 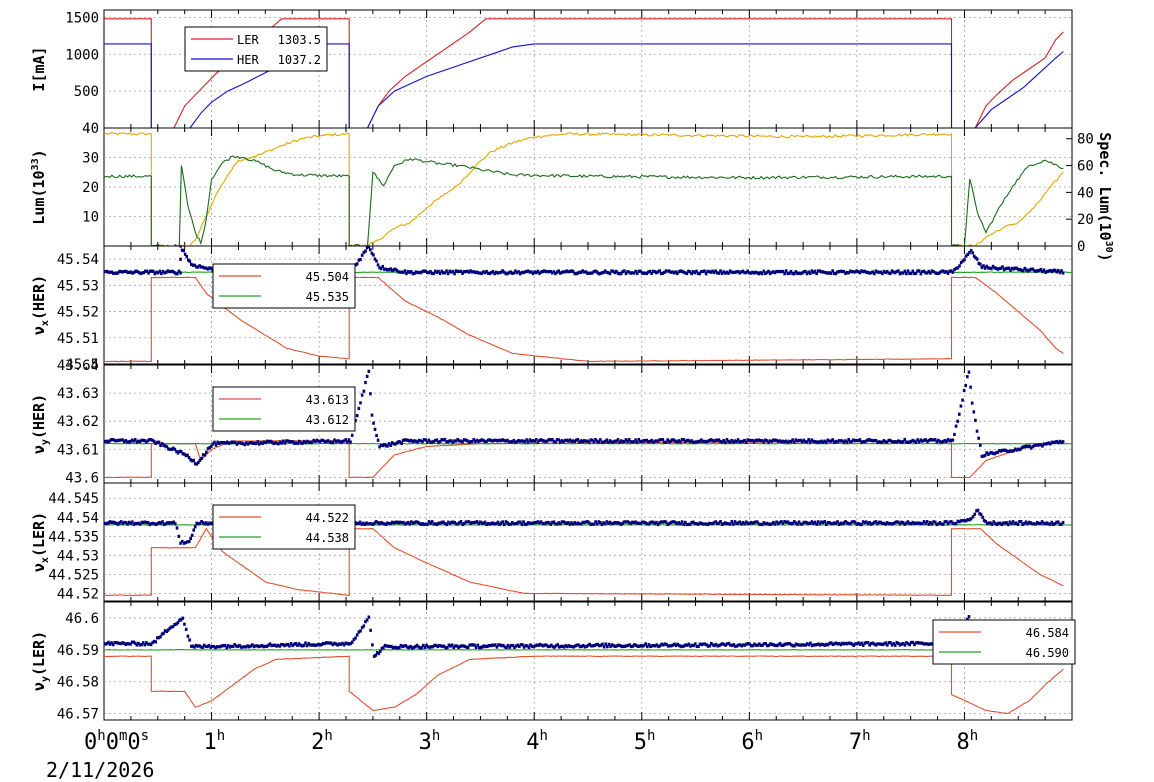 What do you see at coordinates (327, 297) in the screenshot?
I see `legend-value: 45.535` at bounding box center [327, 297].